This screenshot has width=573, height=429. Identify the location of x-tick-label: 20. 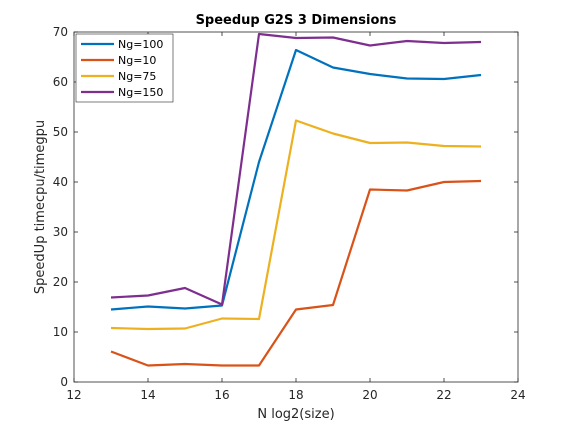
(369, 395).